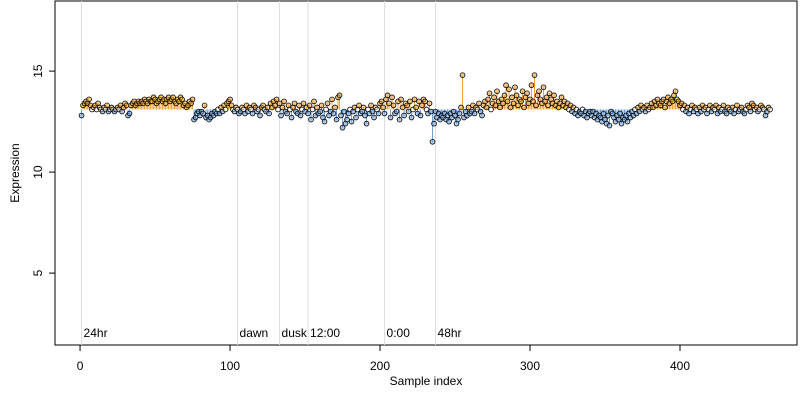 This screenshot has width=800, height=400. I want to click on y-axis-label: Expression, so click(15, 172).